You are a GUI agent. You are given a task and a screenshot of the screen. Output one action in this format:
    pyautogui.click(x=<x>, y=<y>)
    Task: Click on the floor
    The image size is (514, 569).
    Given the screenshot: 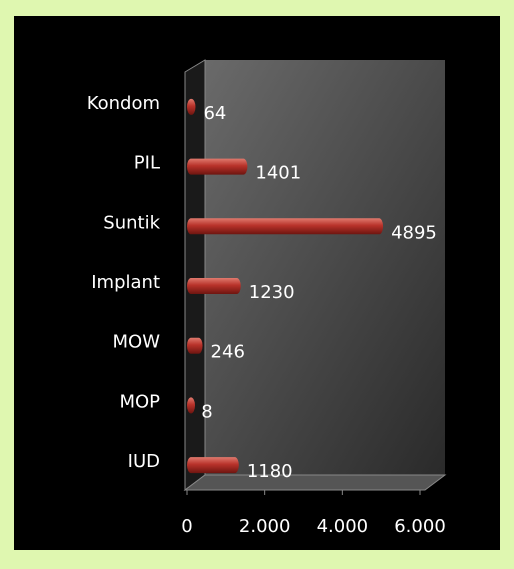 What is the action you would take?
    pyautogui.click(x=315, y=482)
    